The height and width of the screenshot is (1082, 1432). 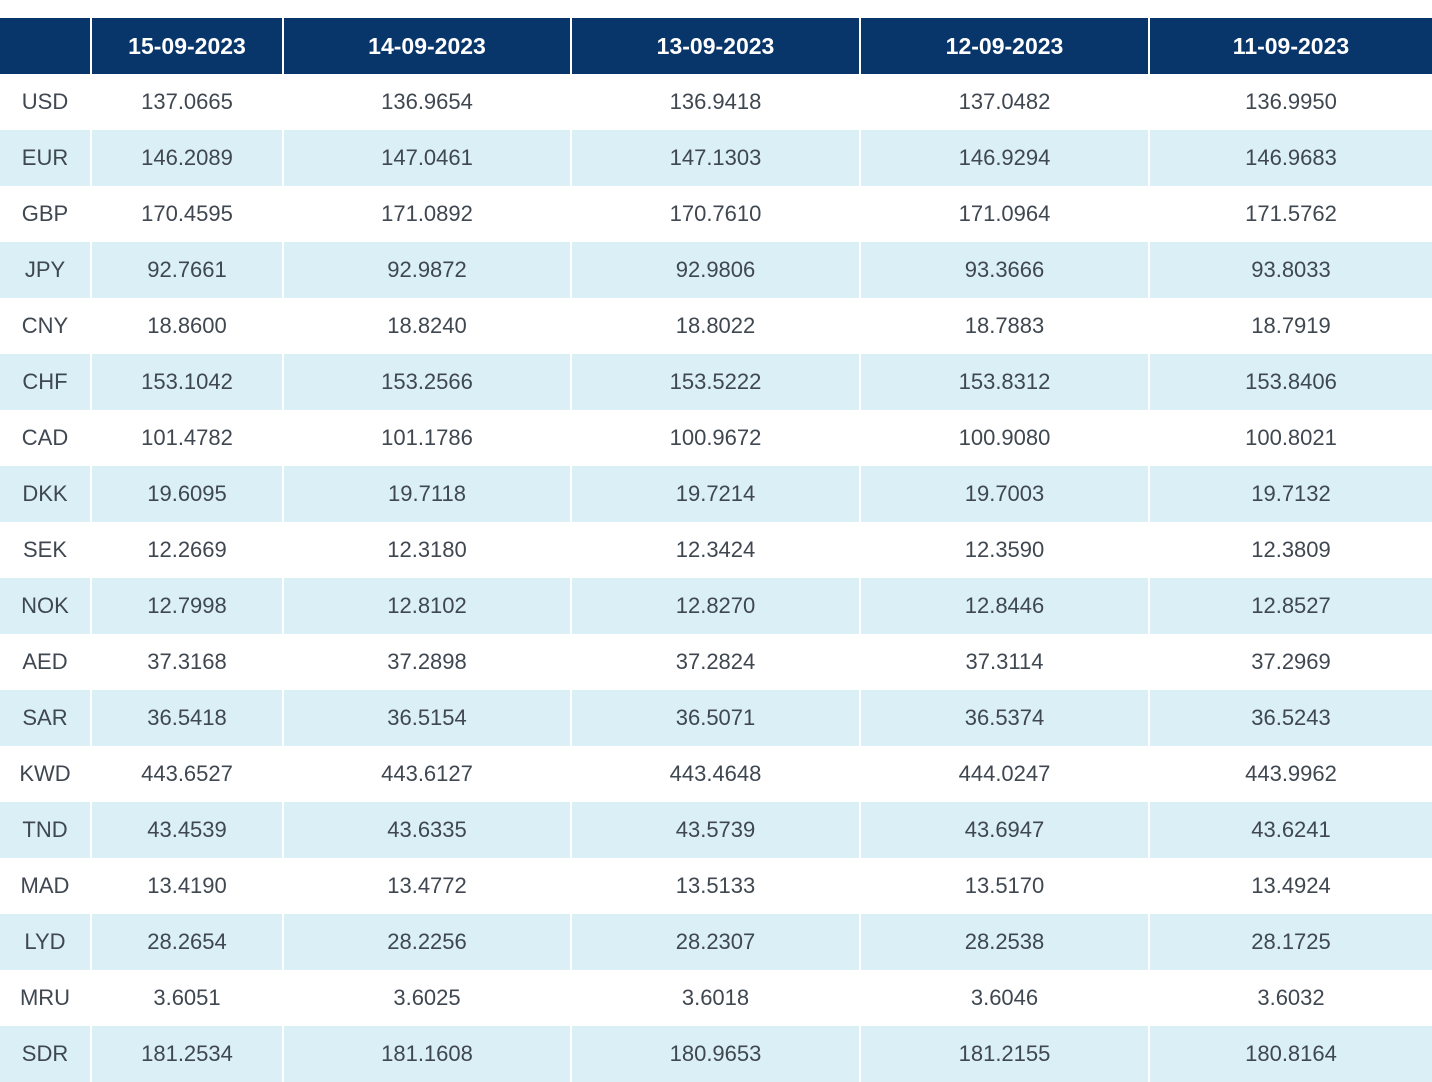 I want to click on rate-value-cell: 443.6127, so click(x=426, y=774).